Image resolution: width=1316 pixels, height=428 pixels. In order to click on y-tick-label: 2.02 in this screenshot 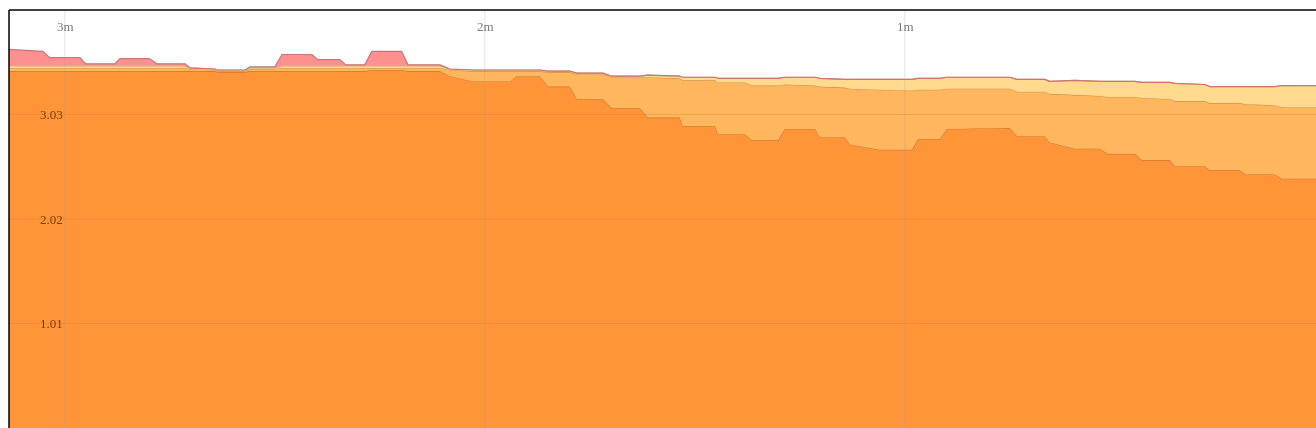, I will do `click(51, 219)`.